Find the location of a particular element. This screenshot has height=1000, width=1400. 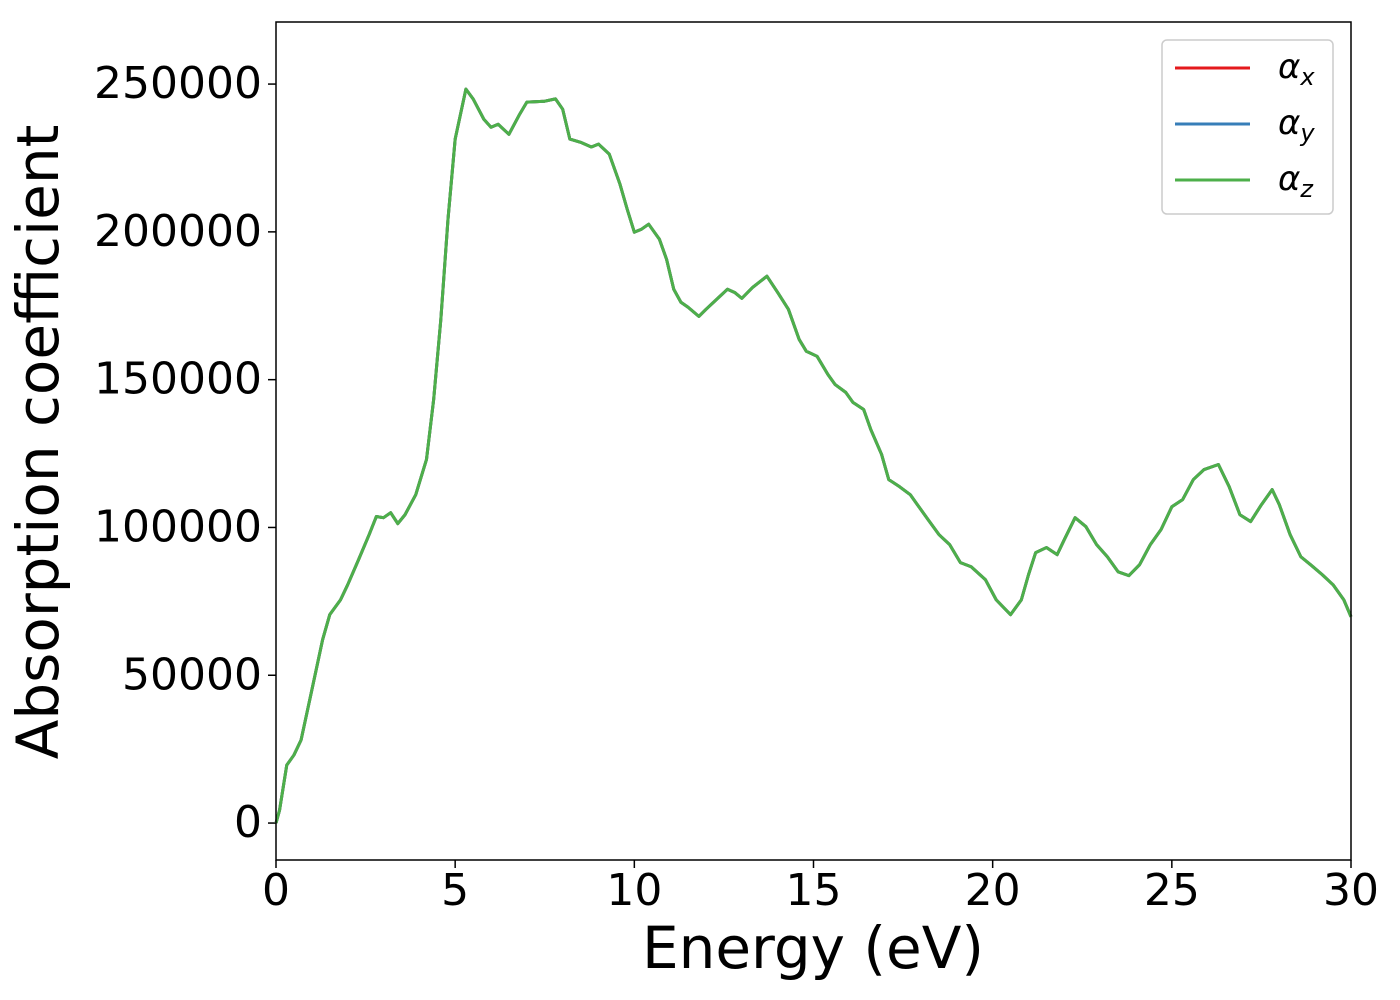

legend-label: αx is located at coordinates (1296, 69).